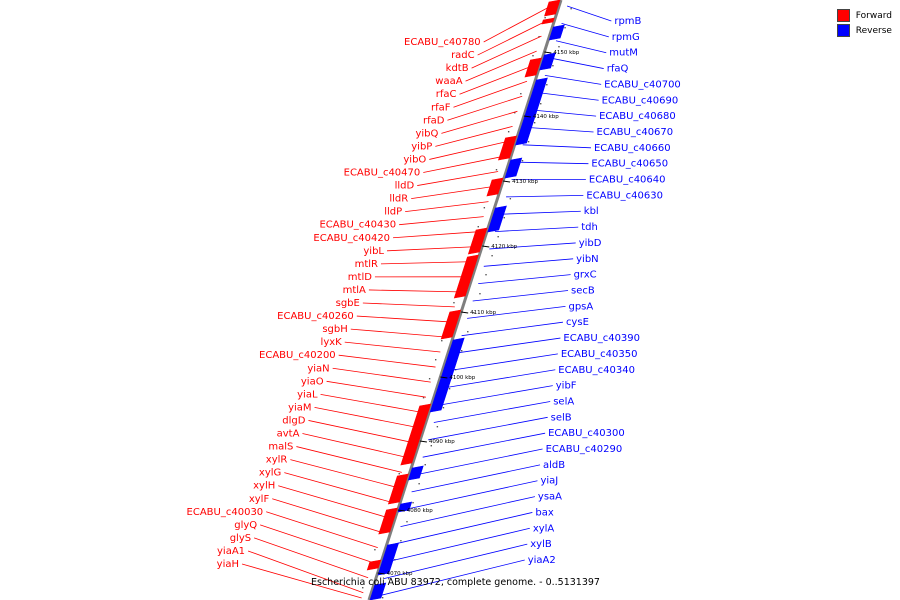 This screenshot has height=600, width=900. What do you see at coordinates (398, 199) in the screenshot?
I see `gene-label-lldr: lldR` at bounding box center [398, 199].